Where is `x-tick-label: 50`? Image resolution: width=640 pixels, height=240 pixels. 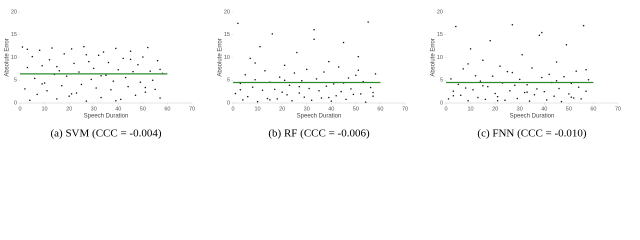 x-tick-label: 50 is located at coordinates (143, 109).